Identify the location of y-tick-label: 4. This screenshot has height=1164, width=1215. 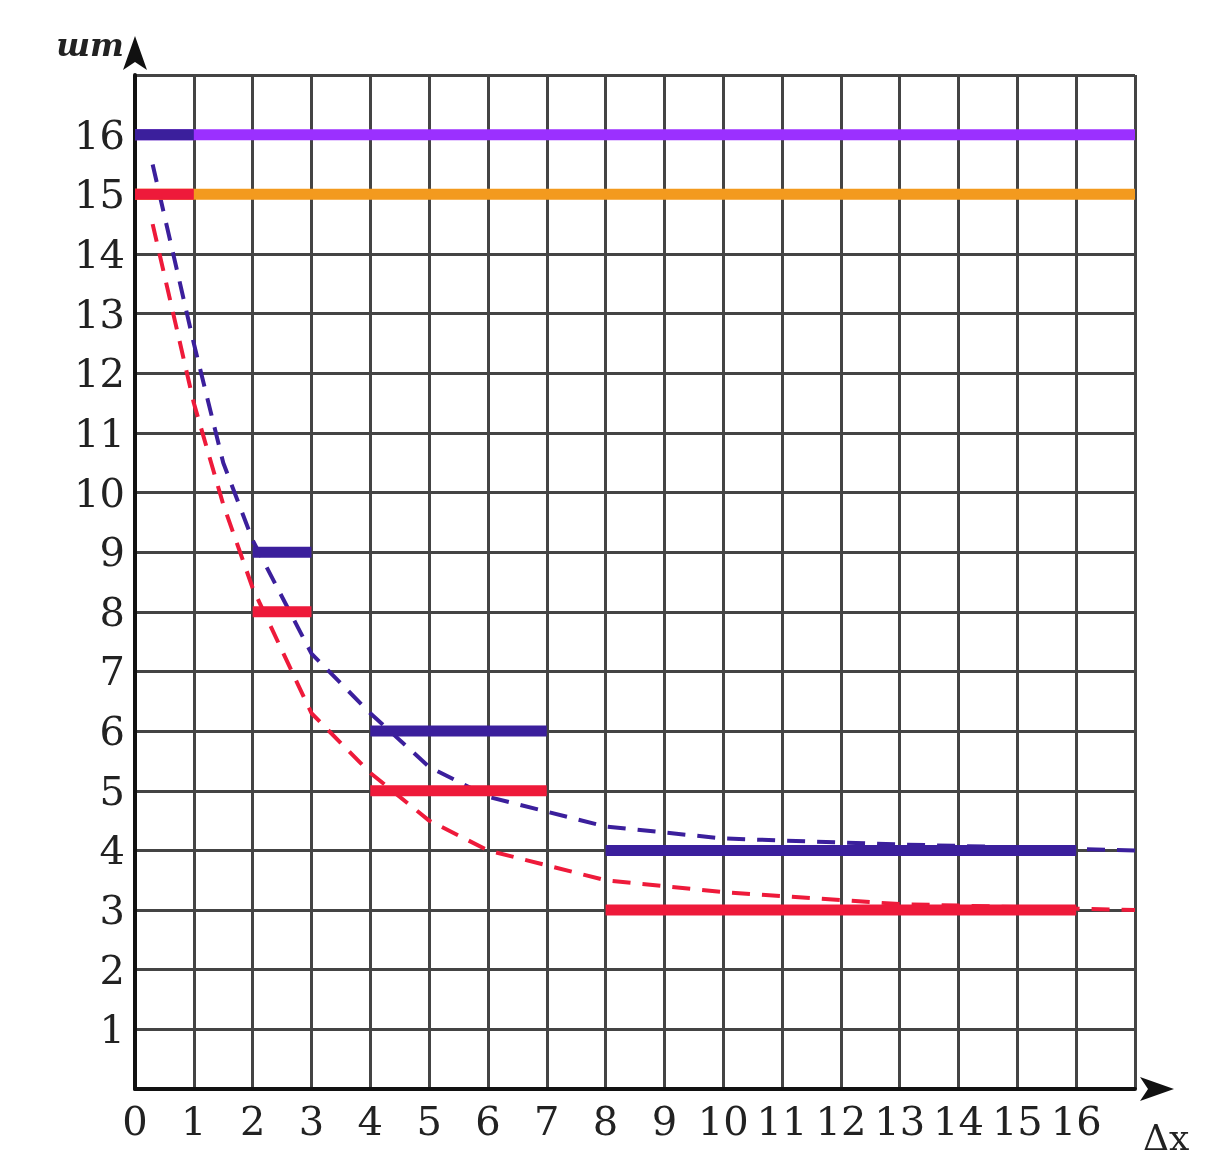
(112, 850).